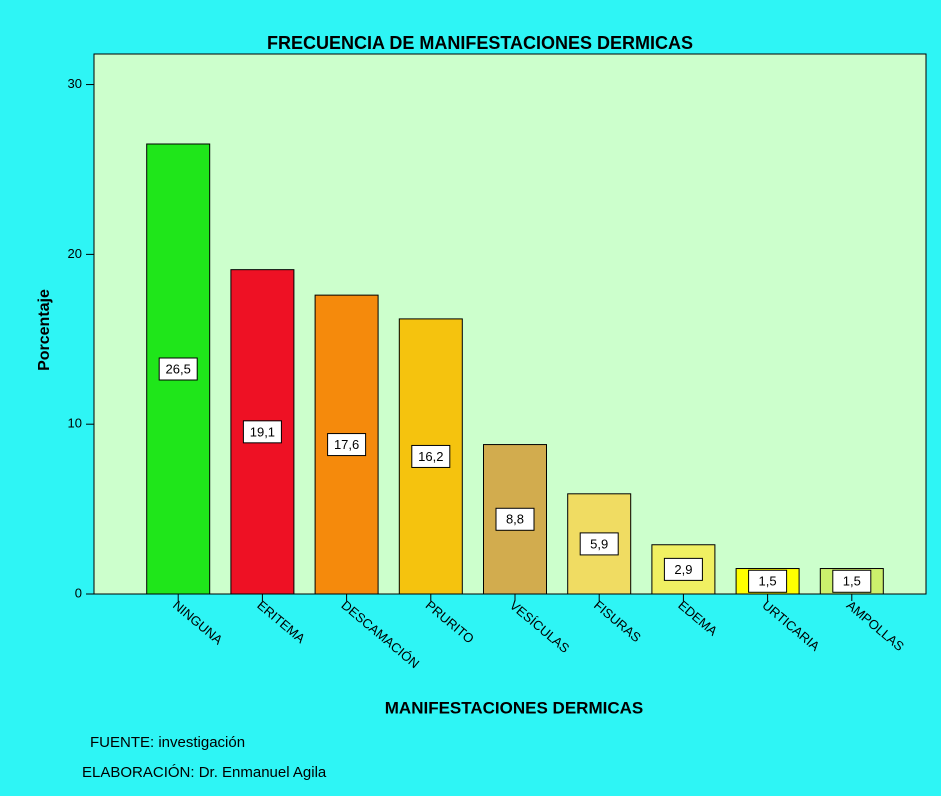 Image resolution: width=941 pixels, height=796 pixels. I want to click on value-label: 2,9, so click(683, 569).